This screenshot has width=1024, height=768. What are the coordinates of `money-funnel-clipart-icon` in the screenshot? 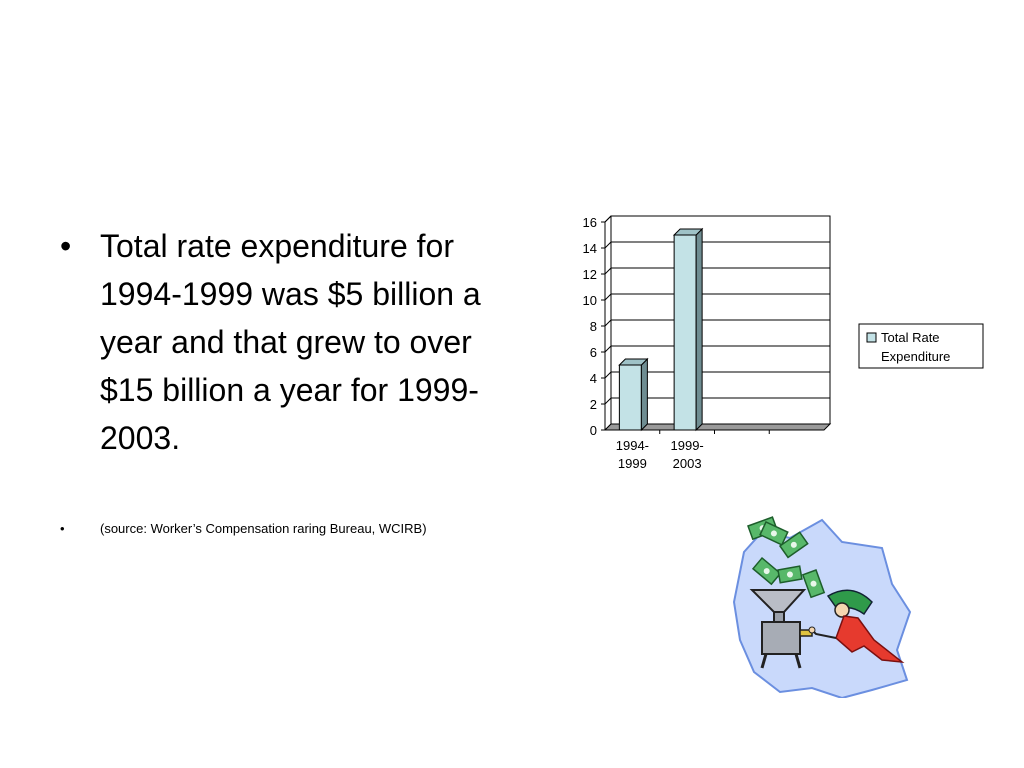 It's located at (822, 607).